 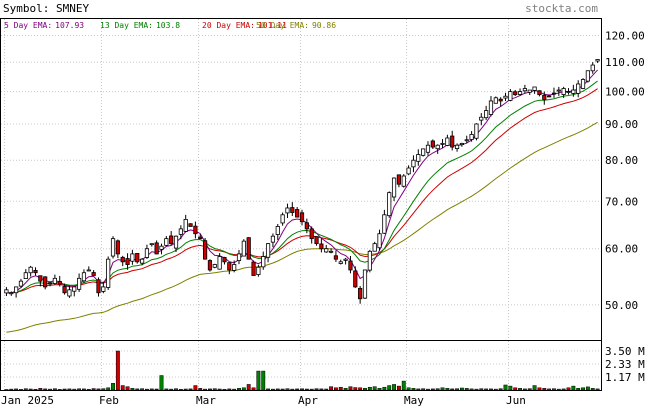 What do you see at coordinates (263, 400) in the screenshot?
I see `x-axis: Jan 2025 Feb Mar Apr May Jun` at bounding box center [263, 400].